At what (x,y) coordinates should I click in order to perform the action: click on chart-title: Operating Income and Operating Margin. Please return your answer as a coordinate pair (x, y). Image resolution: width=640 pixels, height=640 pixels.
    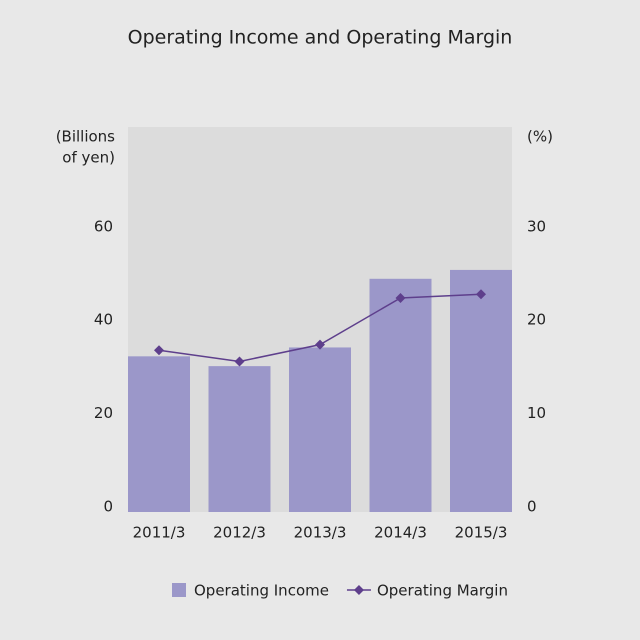
    Looking at the image, I should click on (320, 38).